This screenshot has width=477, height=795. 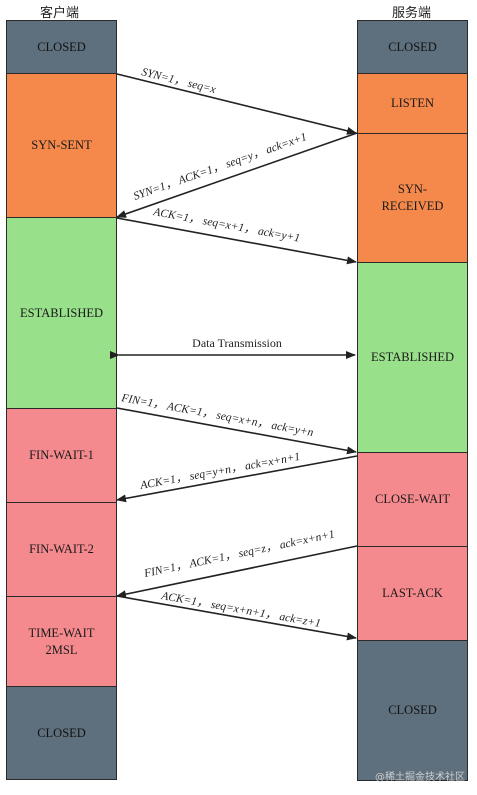 I want to click on arrow-fin-client, so click(x=236, y=431).